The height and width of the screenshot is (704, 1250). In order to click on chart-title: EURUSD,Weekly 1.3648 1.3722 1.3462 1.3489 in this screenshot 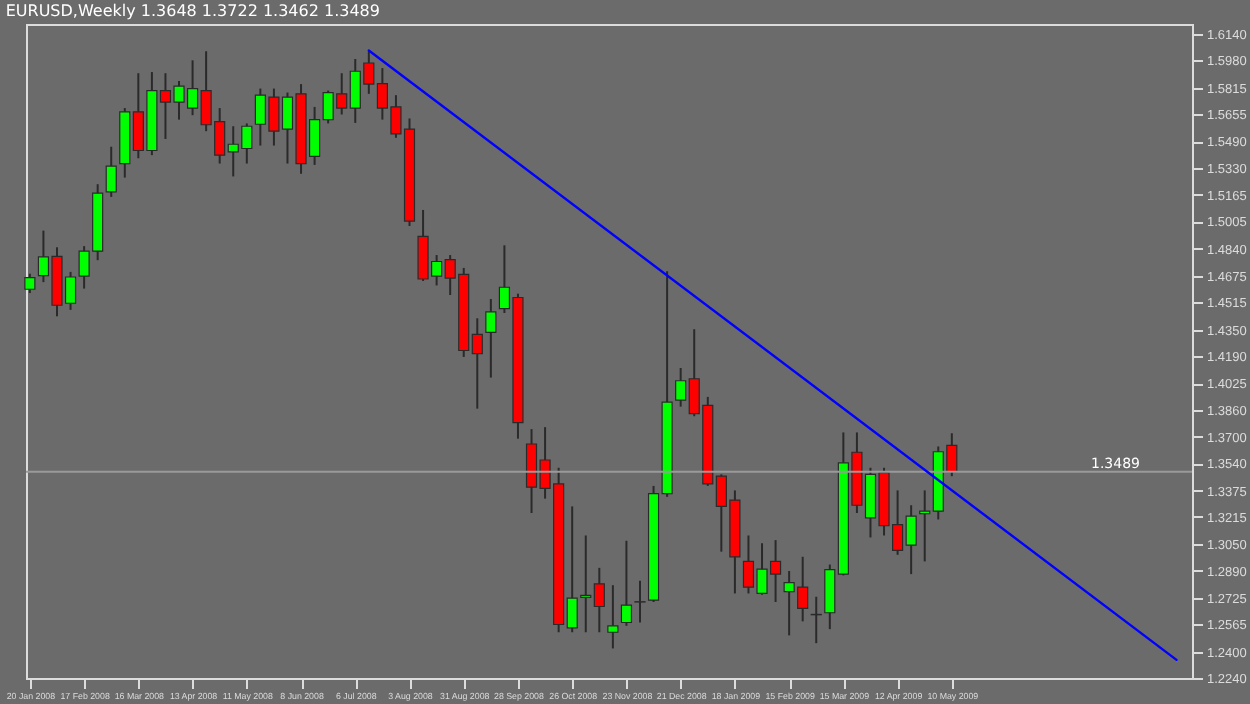, I will do `click(192, 11)`.